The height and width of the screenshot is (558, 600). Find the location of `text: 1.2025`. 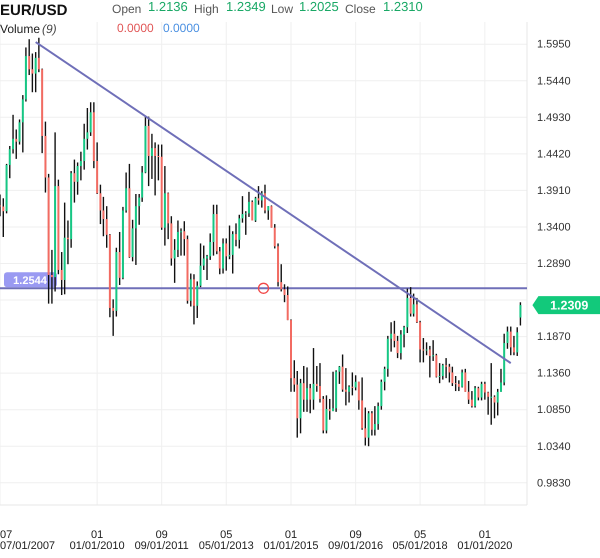

text: 1.2025 is located at coordinates (319, 7).